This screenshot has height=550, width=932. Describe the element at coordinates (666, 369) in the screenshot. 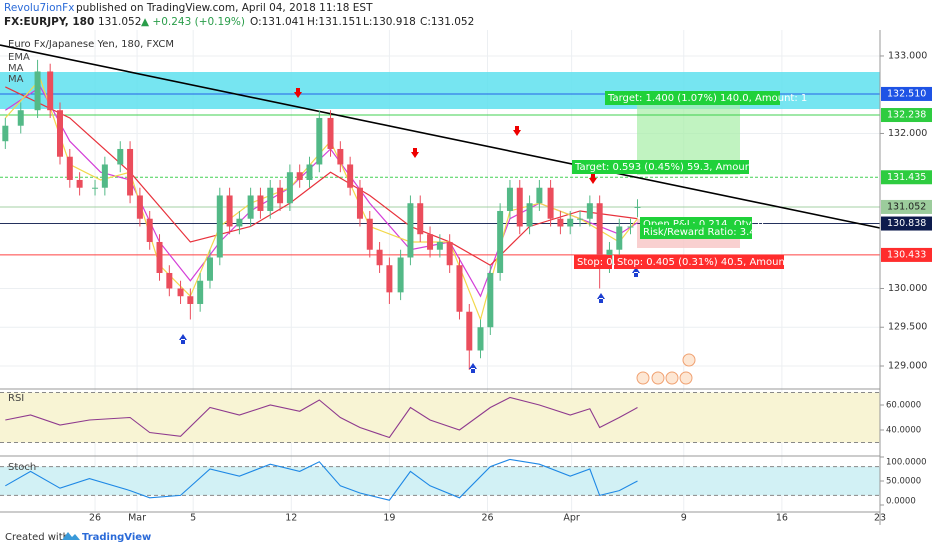

I see `event-icons` at that location.